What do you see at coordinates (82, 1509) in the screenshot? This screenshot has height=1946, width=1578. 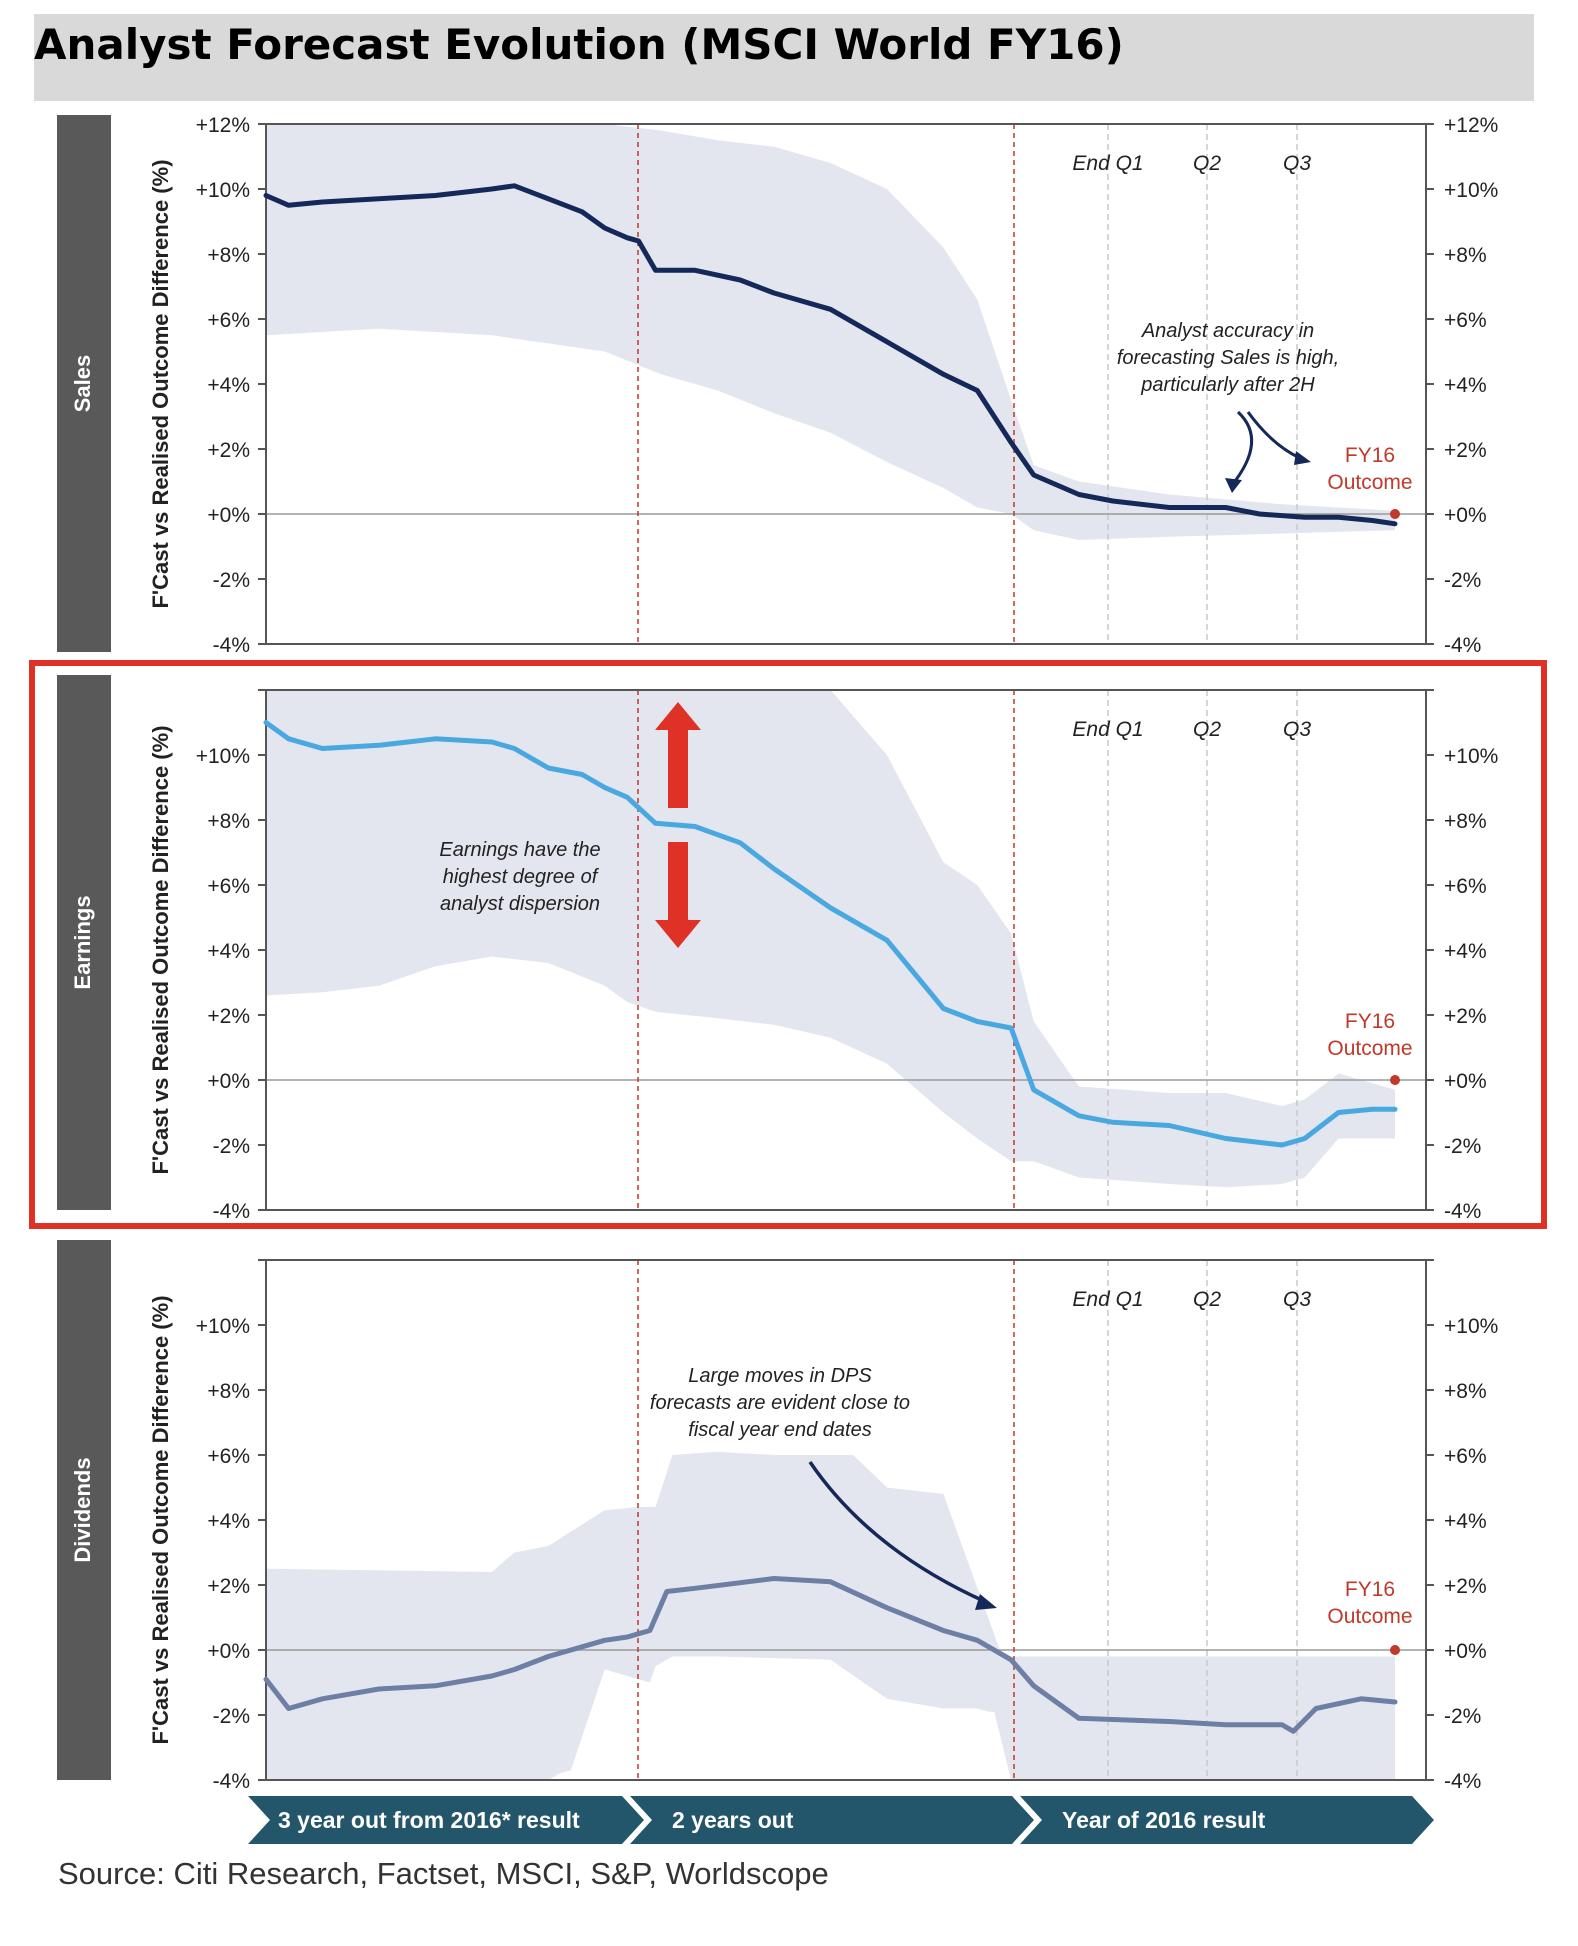 I see `side-label: Dividends` at bounding box center [82, 1509].